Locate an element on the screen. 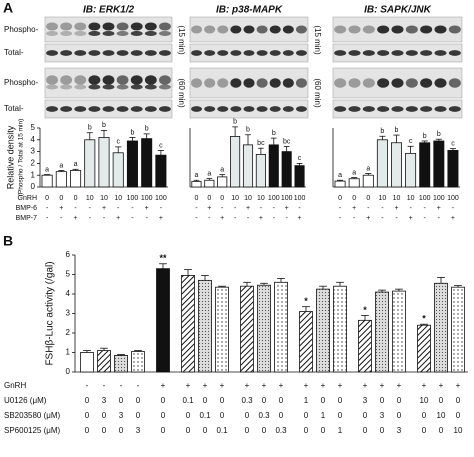 The width and height of the screenshot is (474, 457). y-tick-label: 1 is located at coordinates (33, 174).